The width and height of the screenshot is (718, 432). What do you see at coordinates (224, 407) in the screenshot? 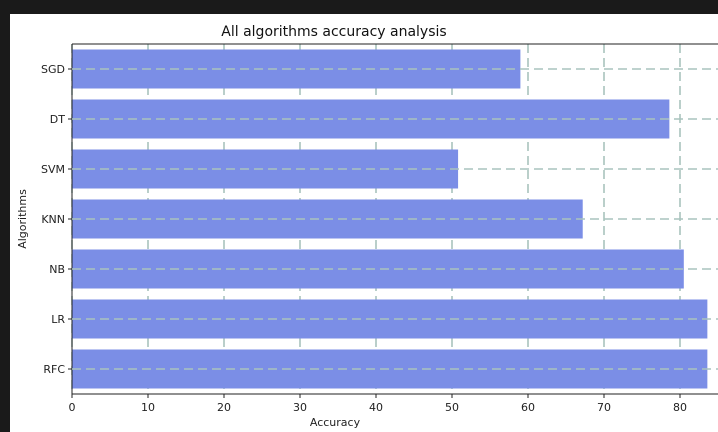
I see `x-tick-label: 20` at bounding box center [224, 407].